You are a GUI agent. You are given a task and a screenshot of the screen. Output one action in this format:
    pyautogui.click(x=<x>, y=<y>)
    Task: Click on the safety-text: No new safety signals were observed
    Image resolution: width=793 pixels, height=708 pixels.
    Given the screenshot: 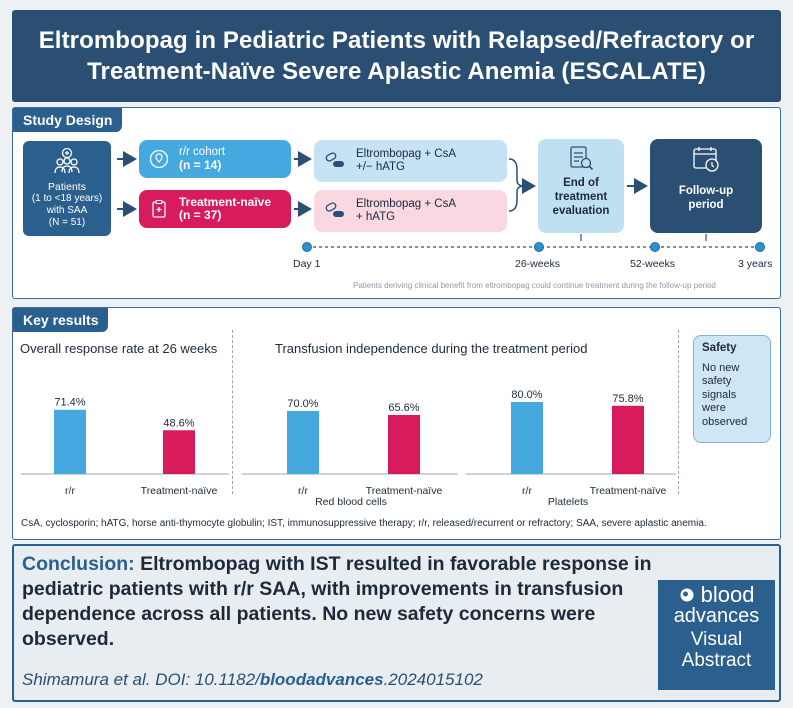 What is the action you would take?
    pyautogui.click(x=725, y=394)
    